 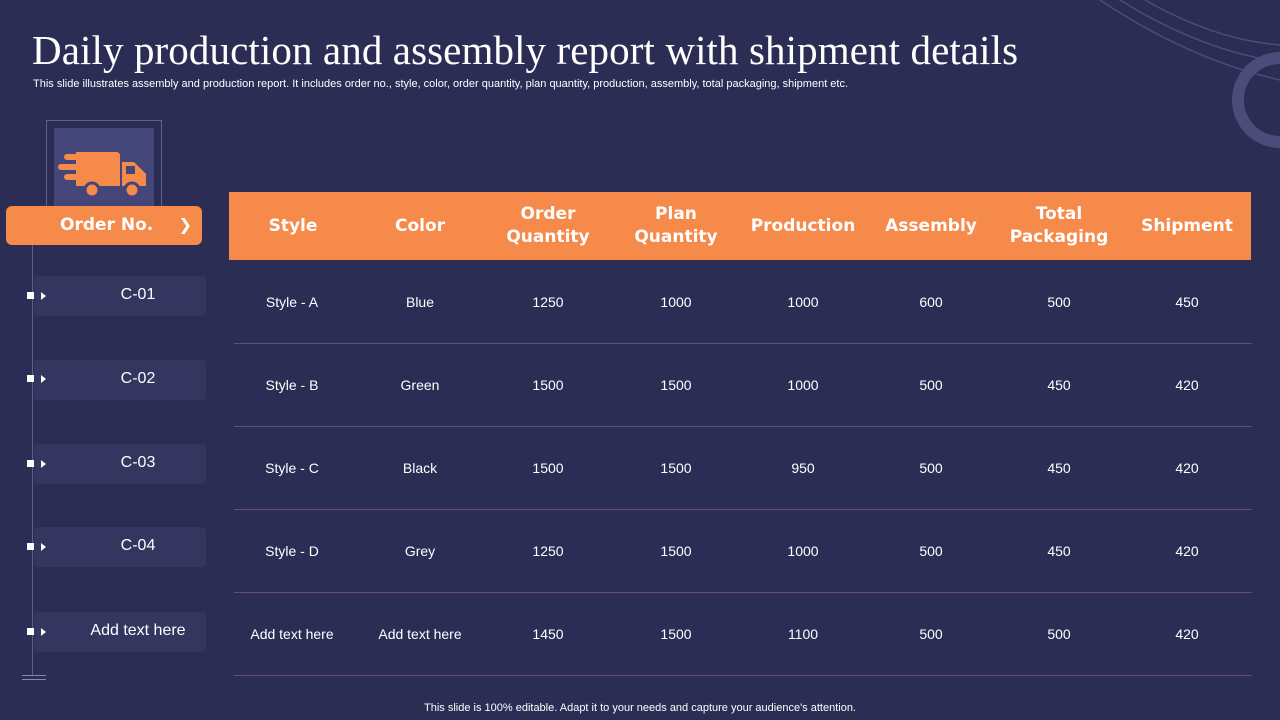 I want to click on order-item: Add text here, so click(x=120, y=632).